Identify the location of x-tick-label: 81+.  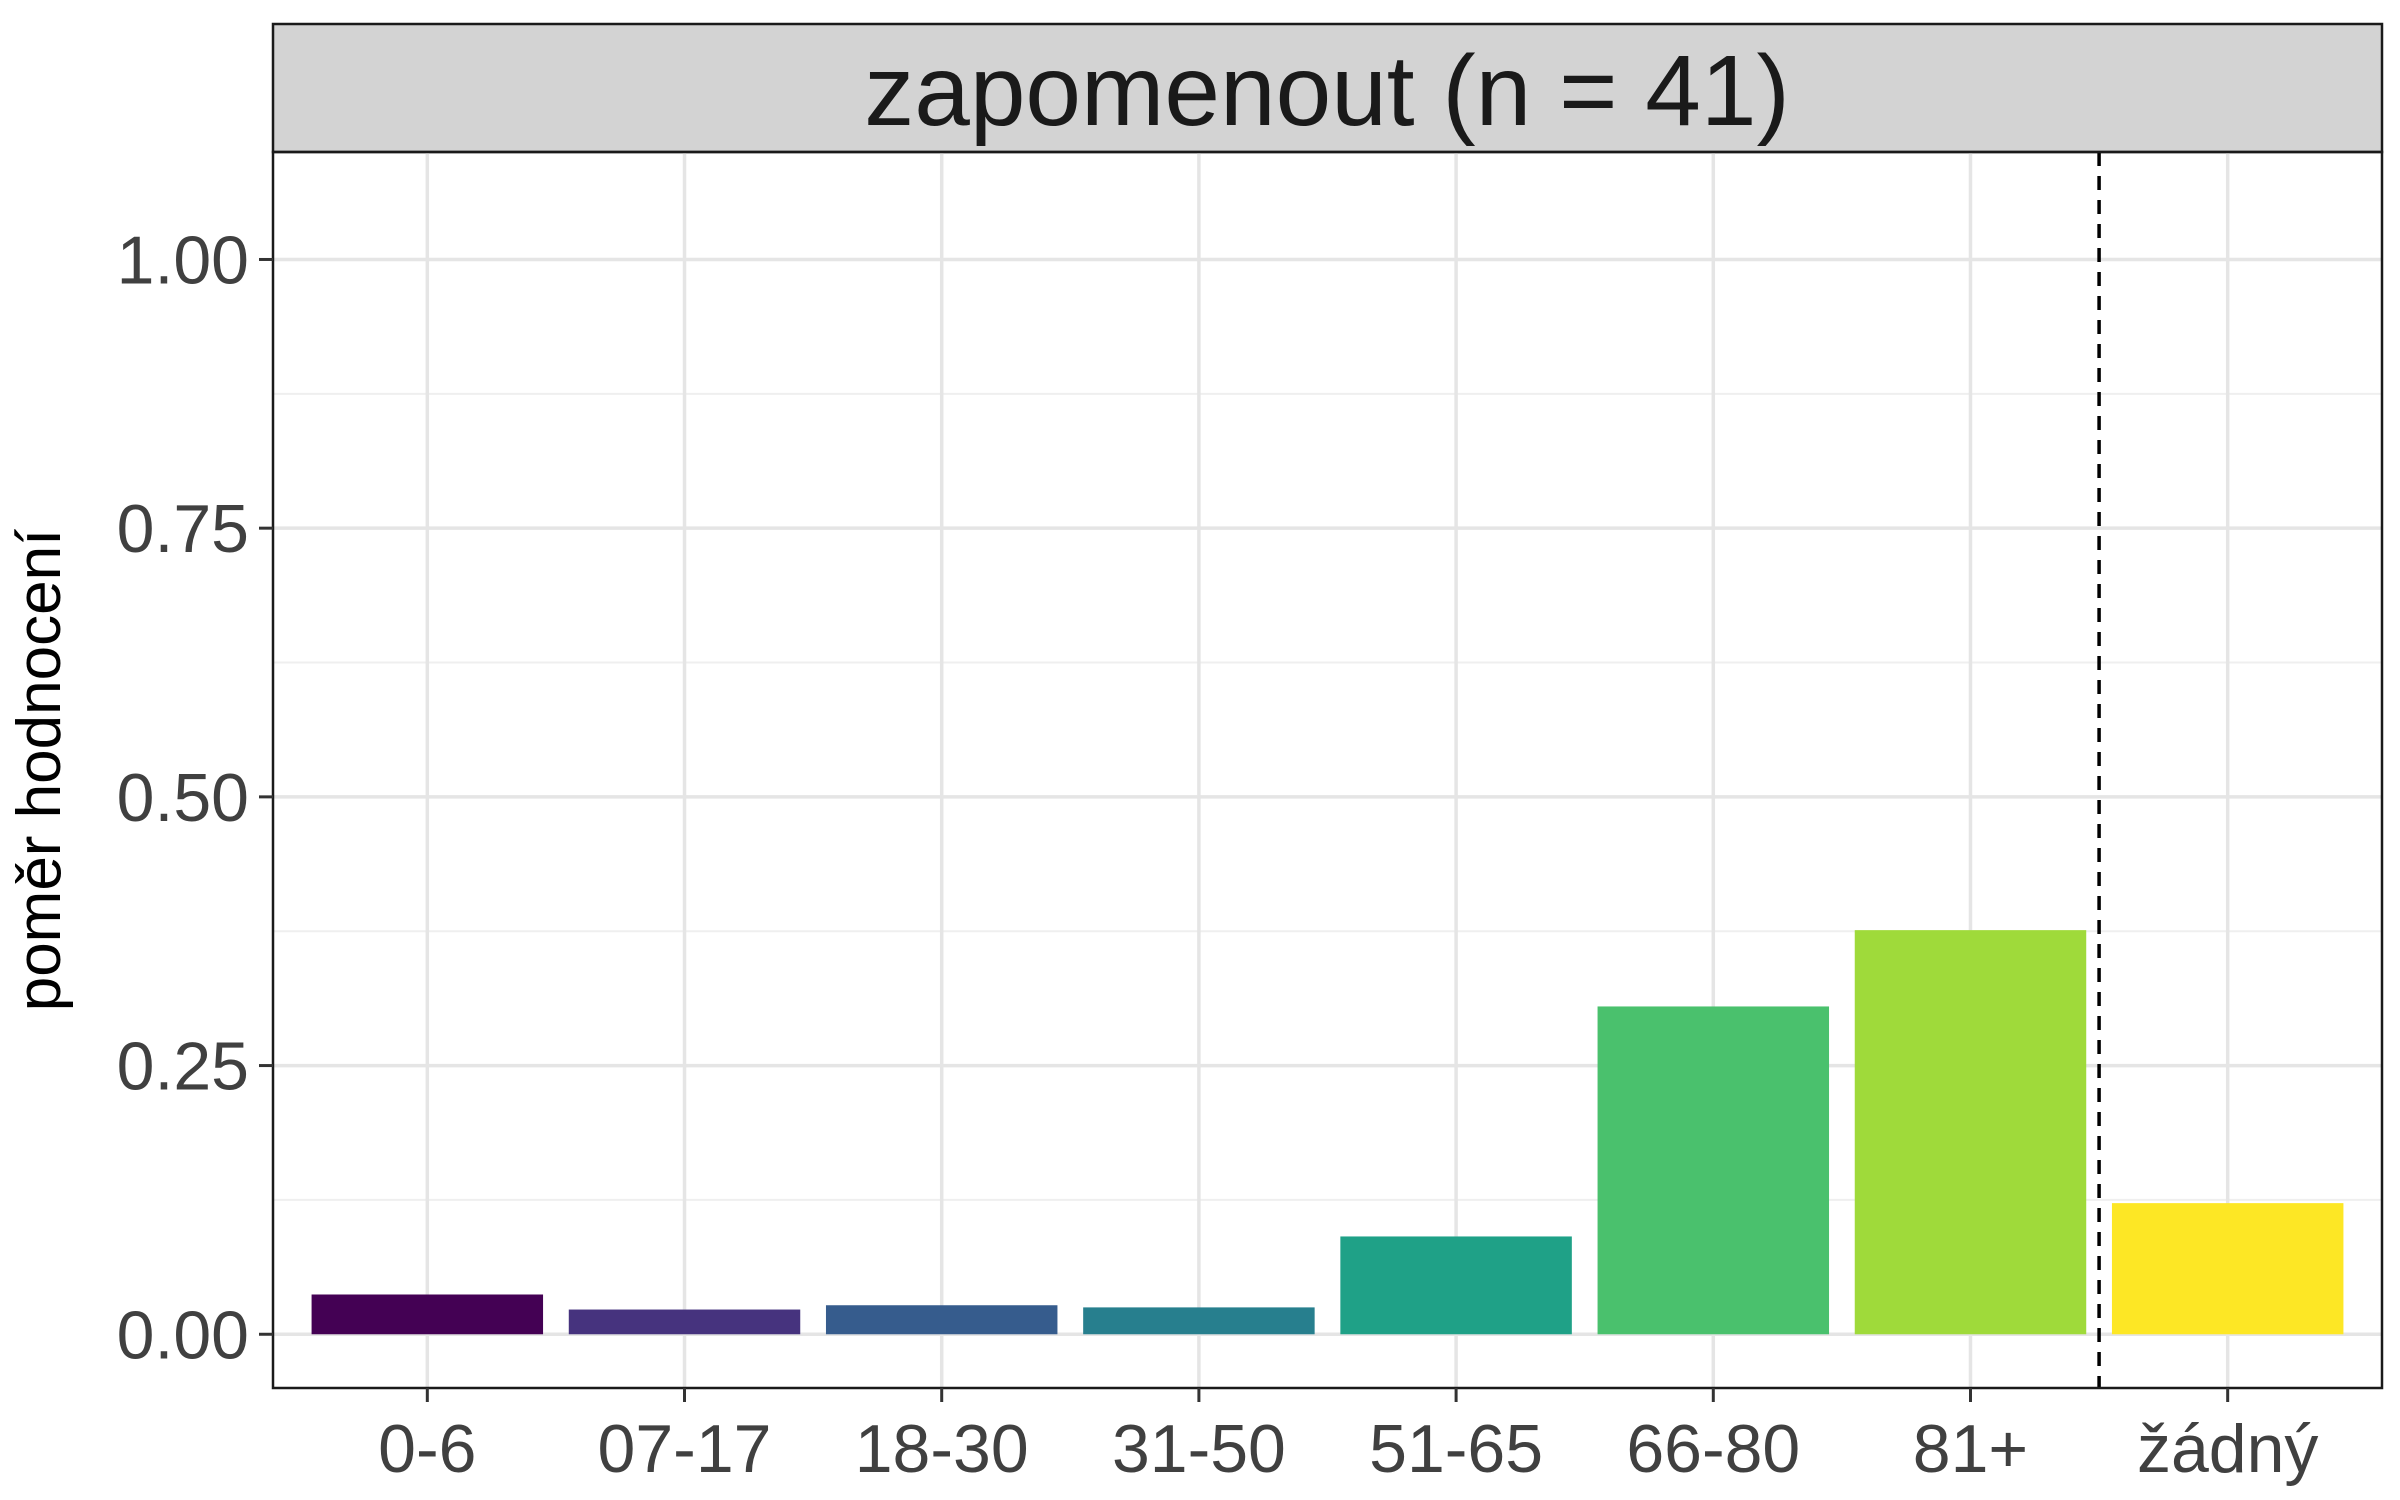
(1970, 1449).